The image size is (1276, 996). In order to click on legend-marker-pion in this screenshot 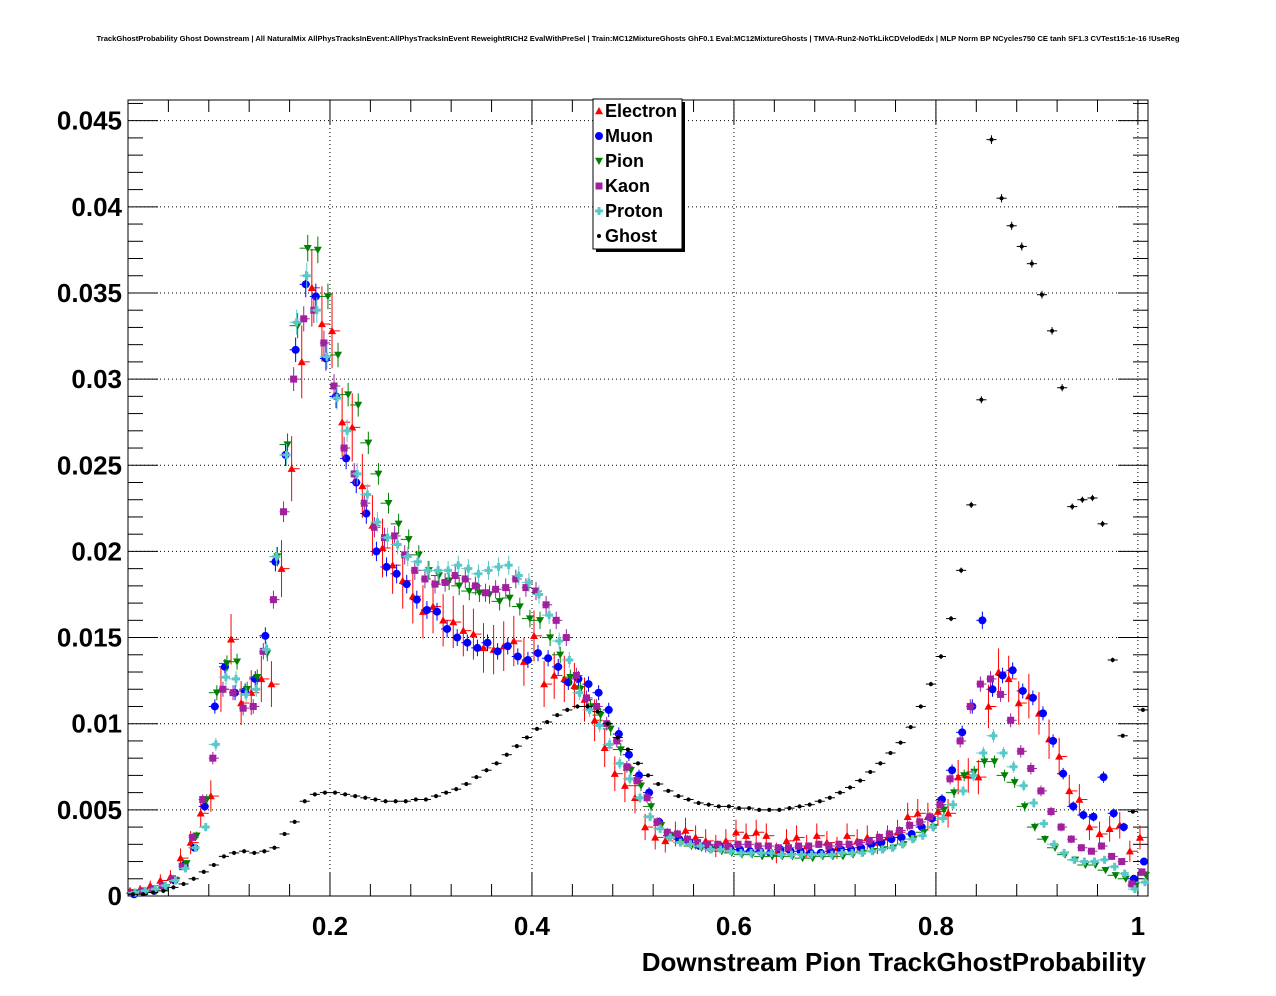, I will do `click(599, 161)`.